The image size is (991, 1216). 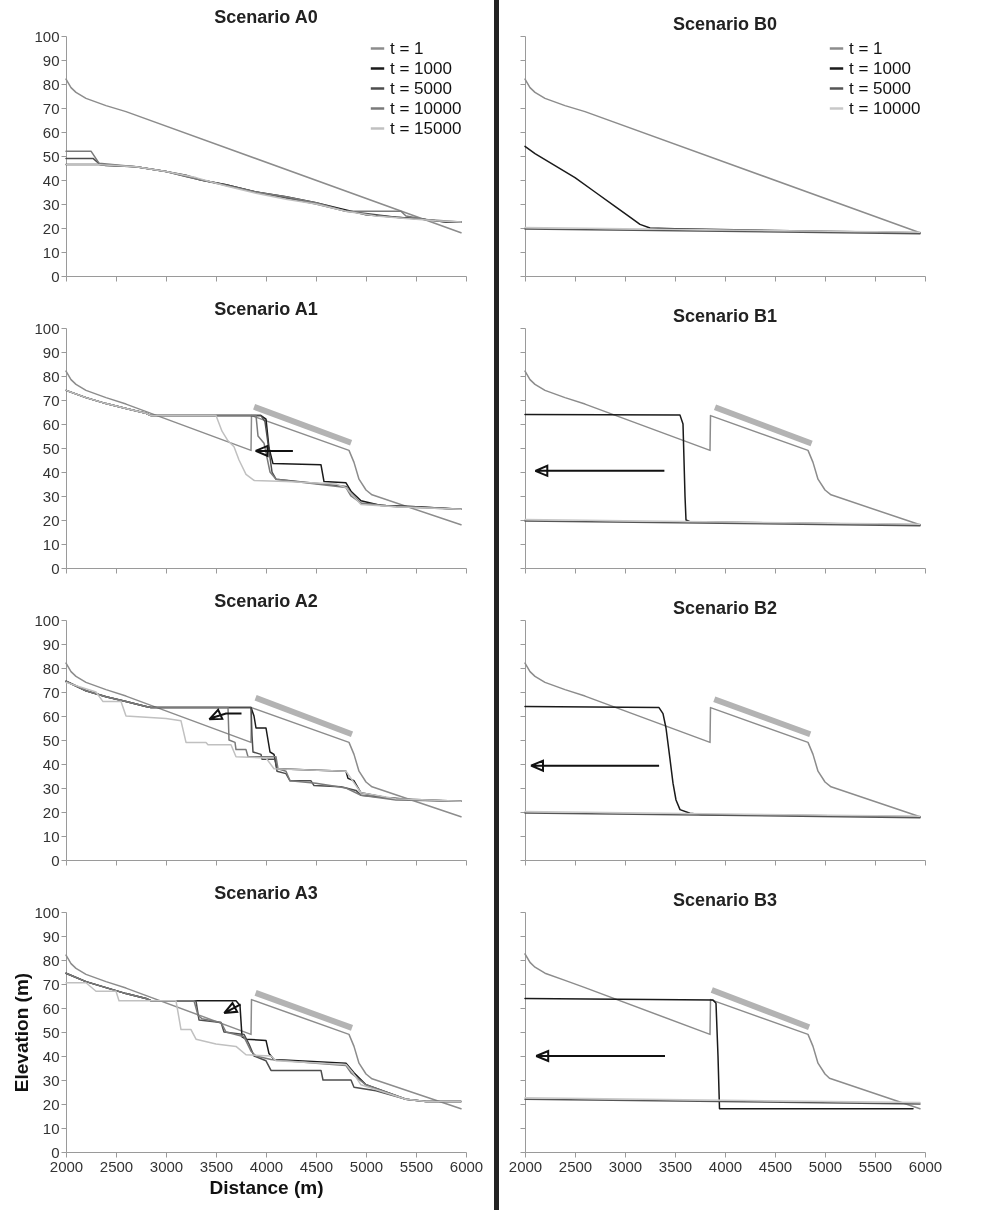 I want to click on chart-title: Scenario B3, so click(x=725, y=899).